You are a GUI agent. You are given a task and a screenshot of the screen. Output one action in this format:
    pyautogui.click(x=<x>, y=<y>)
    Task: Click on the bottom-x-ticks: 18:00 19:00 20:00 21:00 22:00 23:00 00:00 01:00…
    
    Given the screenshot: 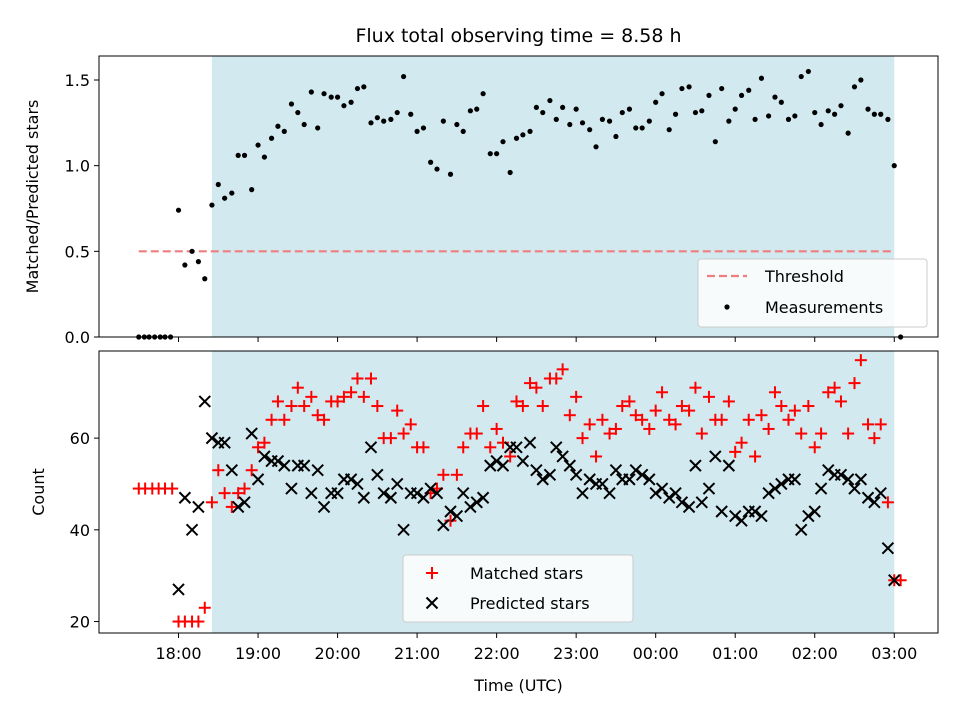 What is the action you would take?
    pyautogui.click(x=536, y=648)
    